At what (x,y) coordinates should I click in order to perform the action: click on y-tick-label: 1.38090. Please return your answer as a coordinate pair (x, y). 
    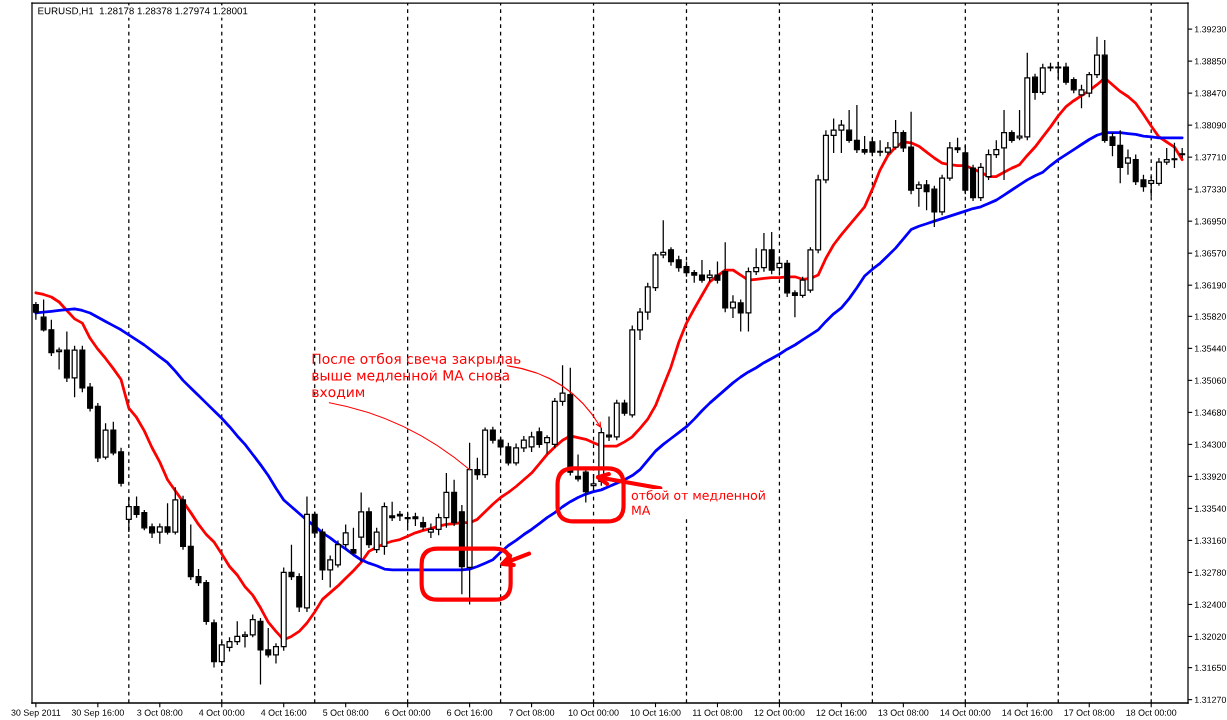
    Looking at the image, I should click on (1210, 125).